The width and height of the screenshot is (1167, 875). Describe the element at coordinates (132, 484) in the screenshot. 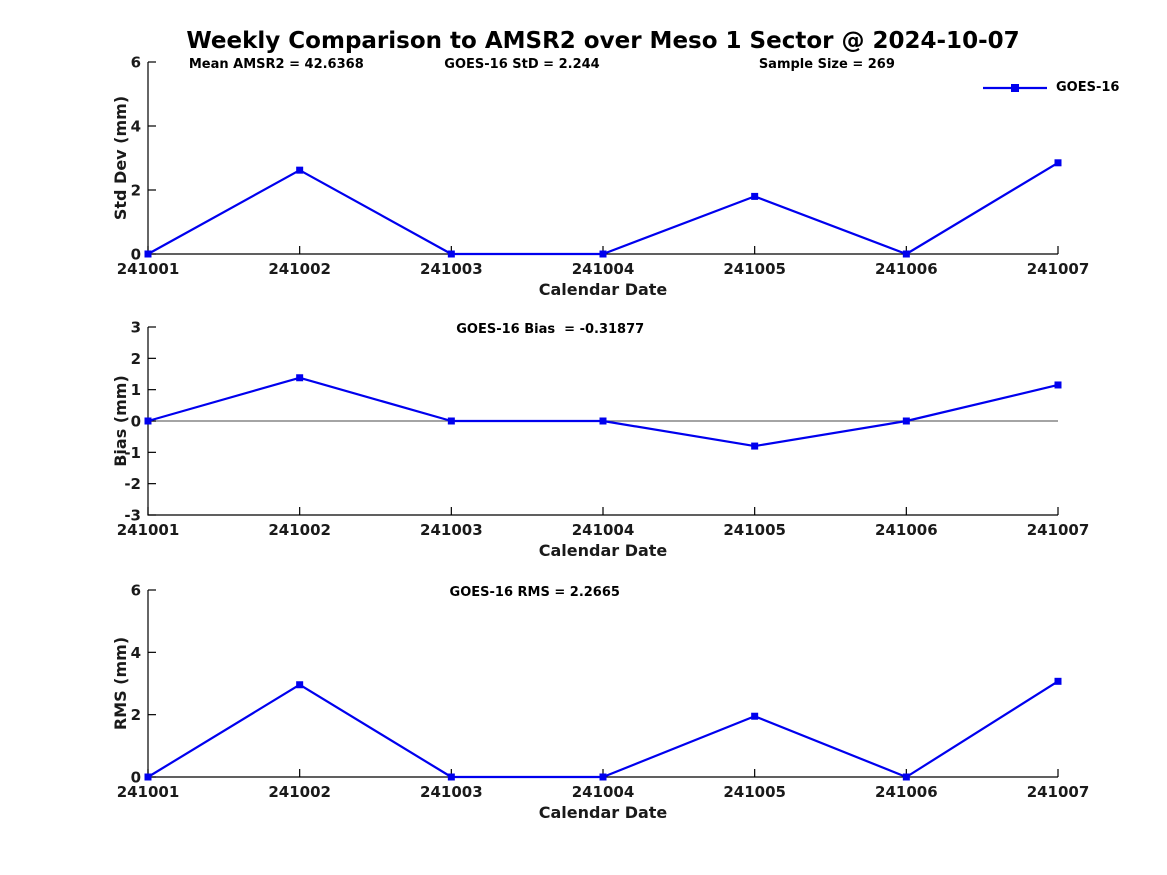

I see `y-tick-label: -2` at that location.